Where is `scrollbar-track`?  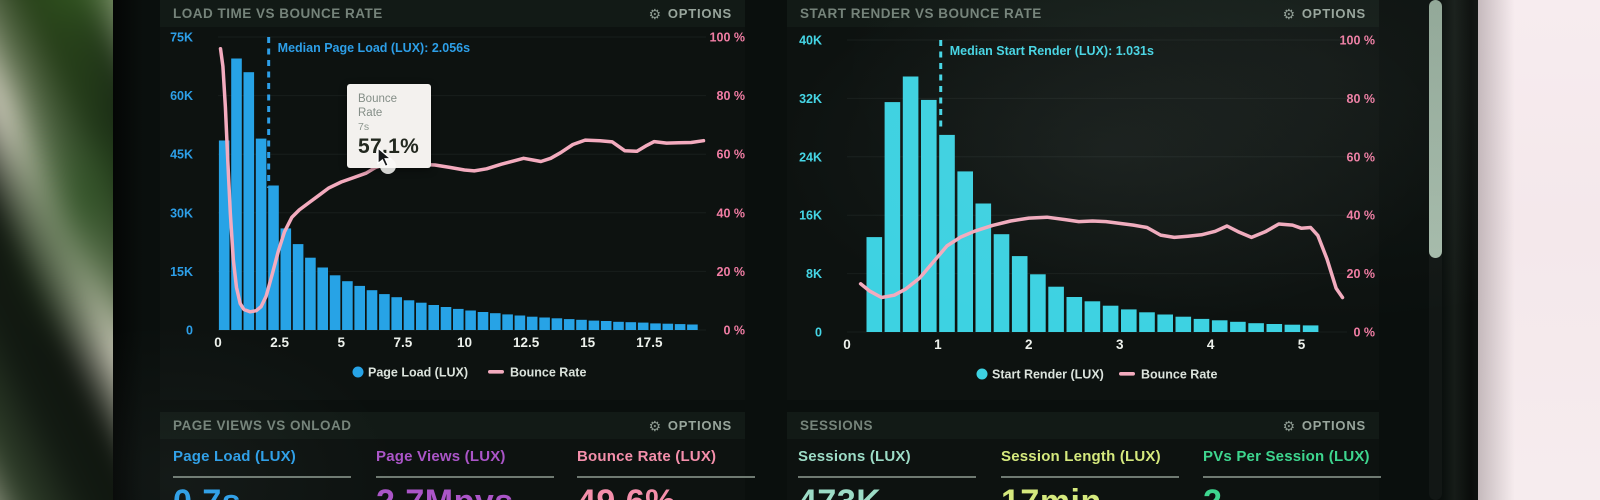 scrollbar-track is located at coordinates (1435, 250).